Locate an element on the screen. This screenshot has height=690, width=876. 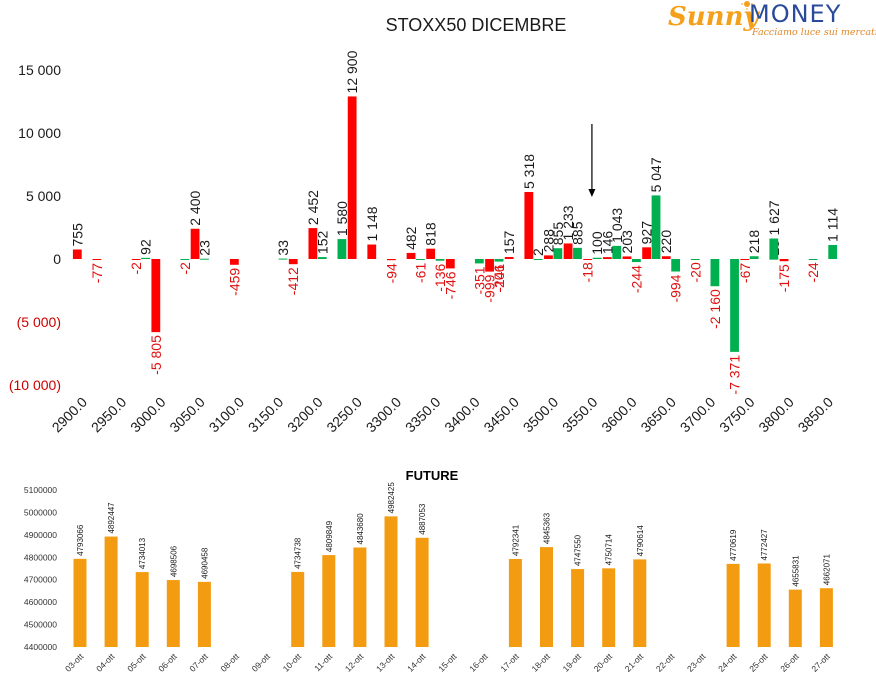
data-label: 885 is located at coordinates (577, 233).